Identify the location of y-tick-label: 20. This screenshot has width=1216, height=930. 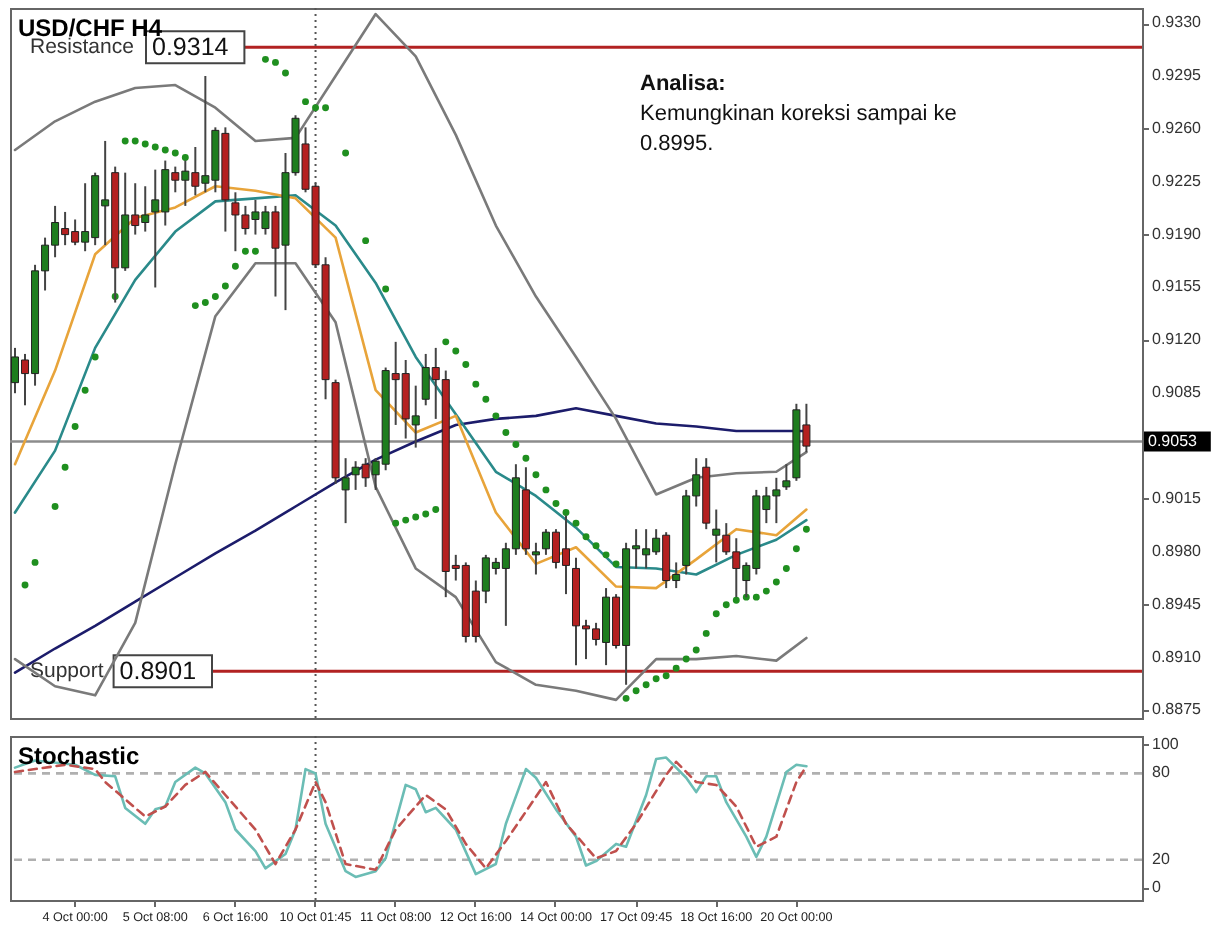
(1161, 858).